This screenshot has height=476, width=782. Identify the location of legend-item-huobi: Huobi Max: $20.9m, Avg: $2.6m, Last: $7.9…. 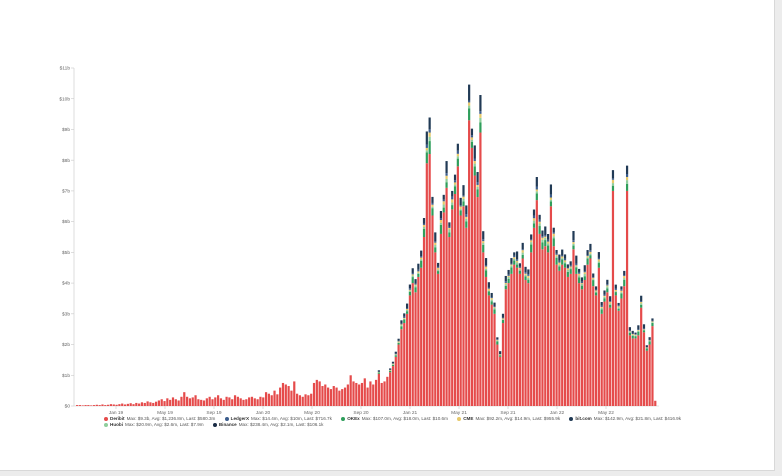
(154, 425).